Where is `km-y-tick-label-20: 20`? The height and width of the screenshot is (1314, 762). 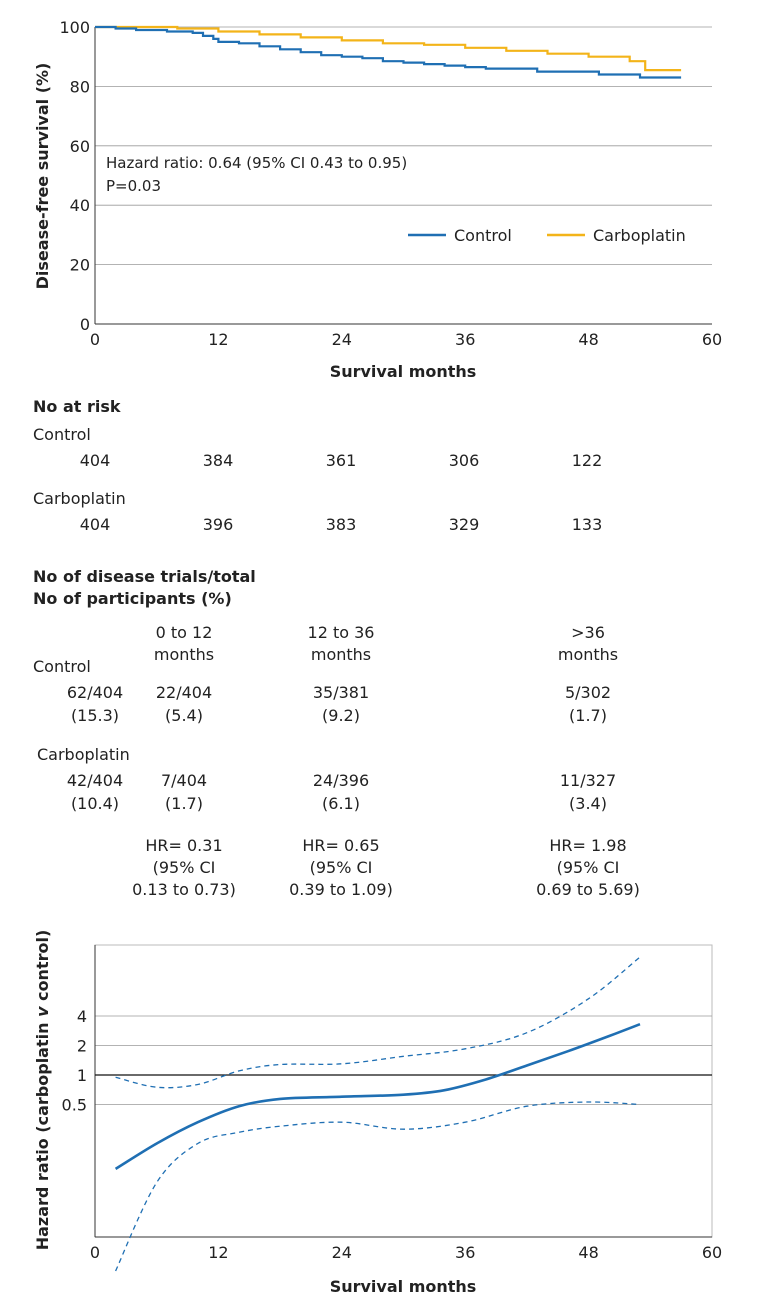 km-y-tick-label-20: 20 is located at coordinates (80, 265).